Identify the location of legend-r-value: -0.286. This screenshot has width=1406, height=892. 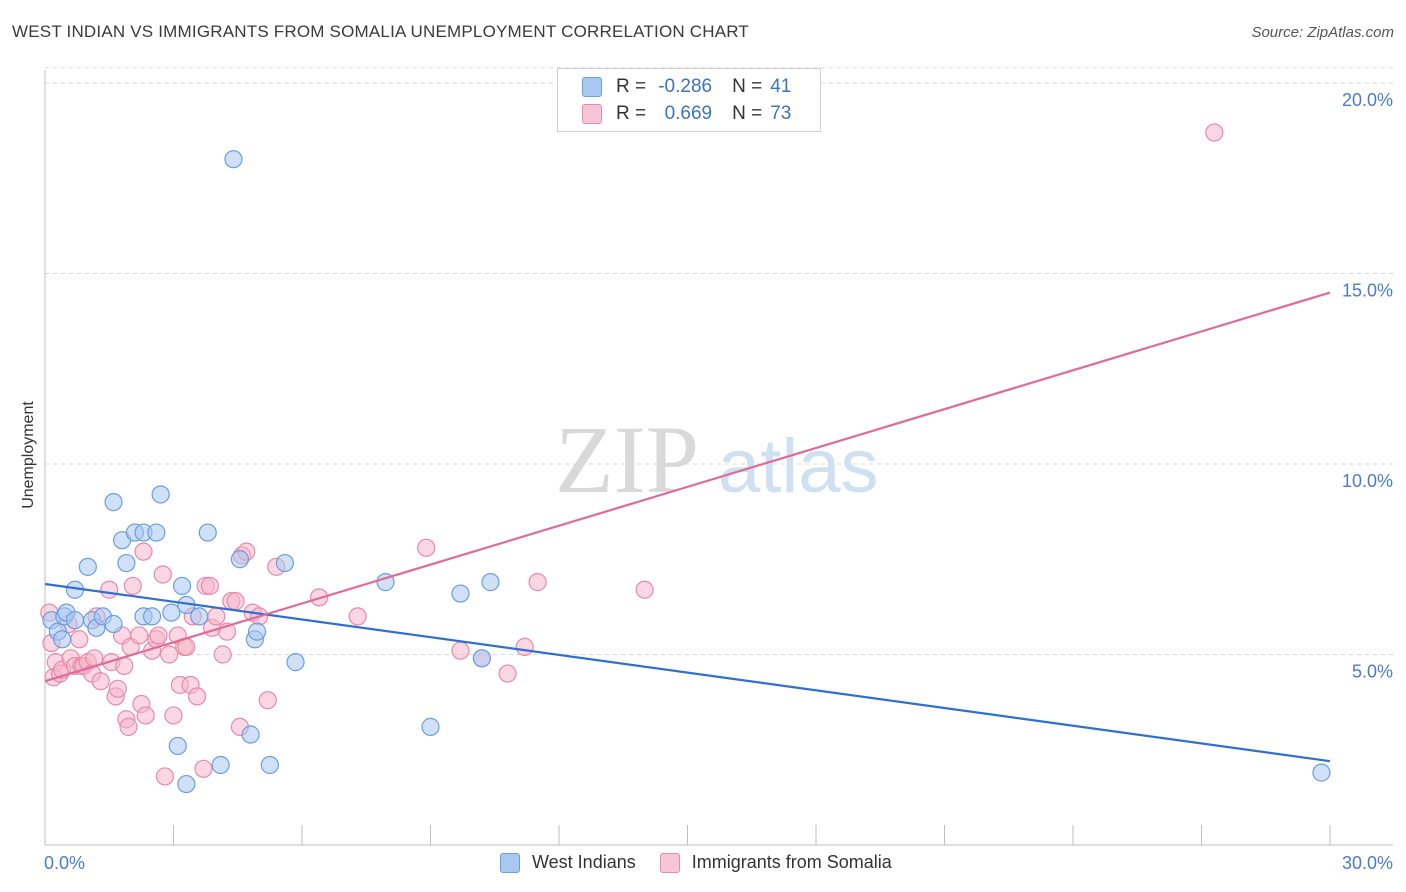
(685, 86).